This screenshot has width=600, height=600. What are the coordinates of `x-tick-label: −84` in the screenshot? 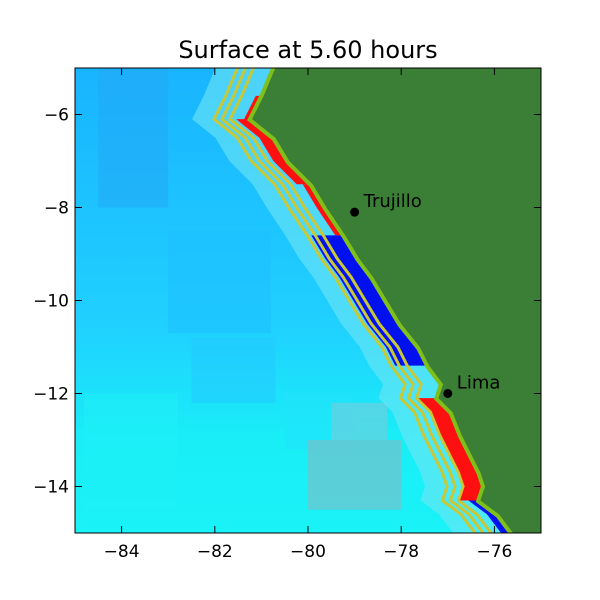 It's located at (122, 552).